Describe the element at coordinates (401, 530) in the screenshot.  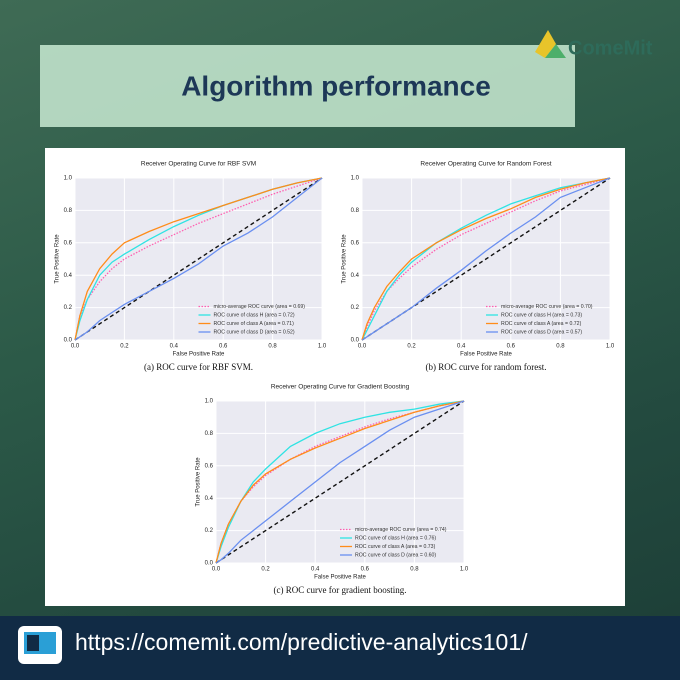
I see `legend-label: micro-average ROC curve (area = 0.74)` at that location.